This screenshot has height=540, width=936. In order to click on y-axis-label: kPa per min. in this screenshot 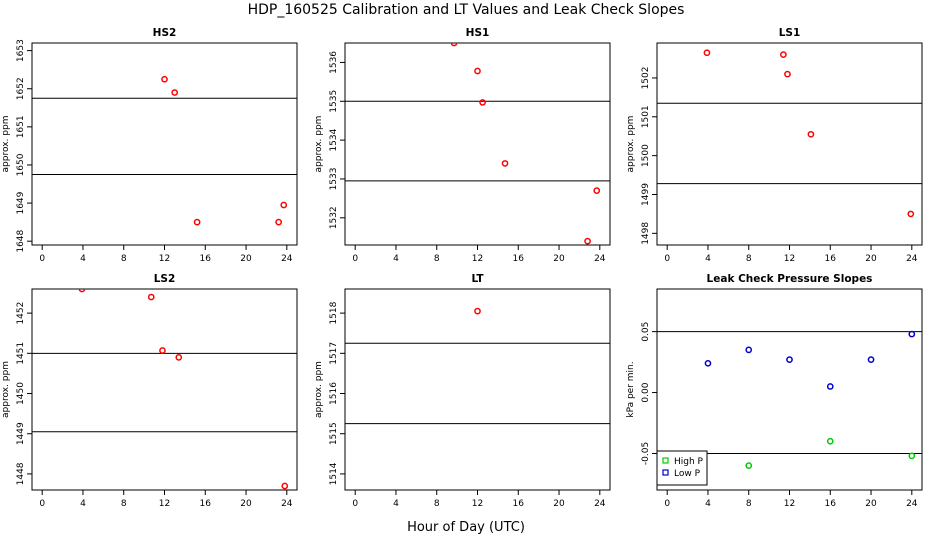, I will do `click(631, 389)`.